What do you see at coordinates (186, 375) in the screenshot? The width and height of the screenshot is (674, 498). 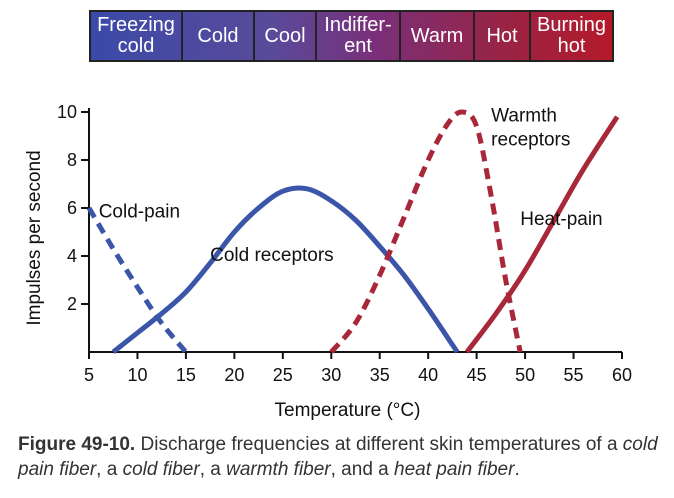 I see `x-tick-label: 15` at bounding box center [186, 375].